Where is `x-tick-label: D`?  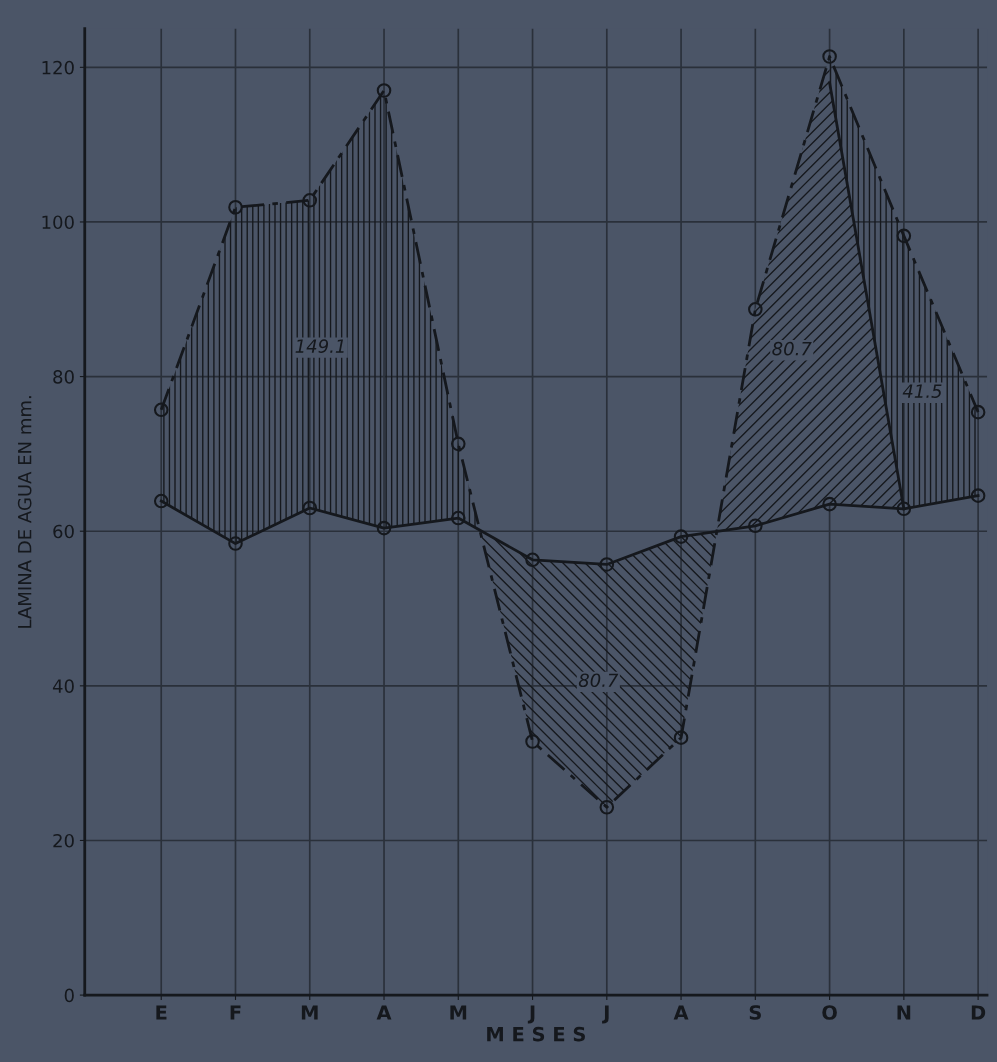
x-tick-label: D is located at coordinates (978, 1012).